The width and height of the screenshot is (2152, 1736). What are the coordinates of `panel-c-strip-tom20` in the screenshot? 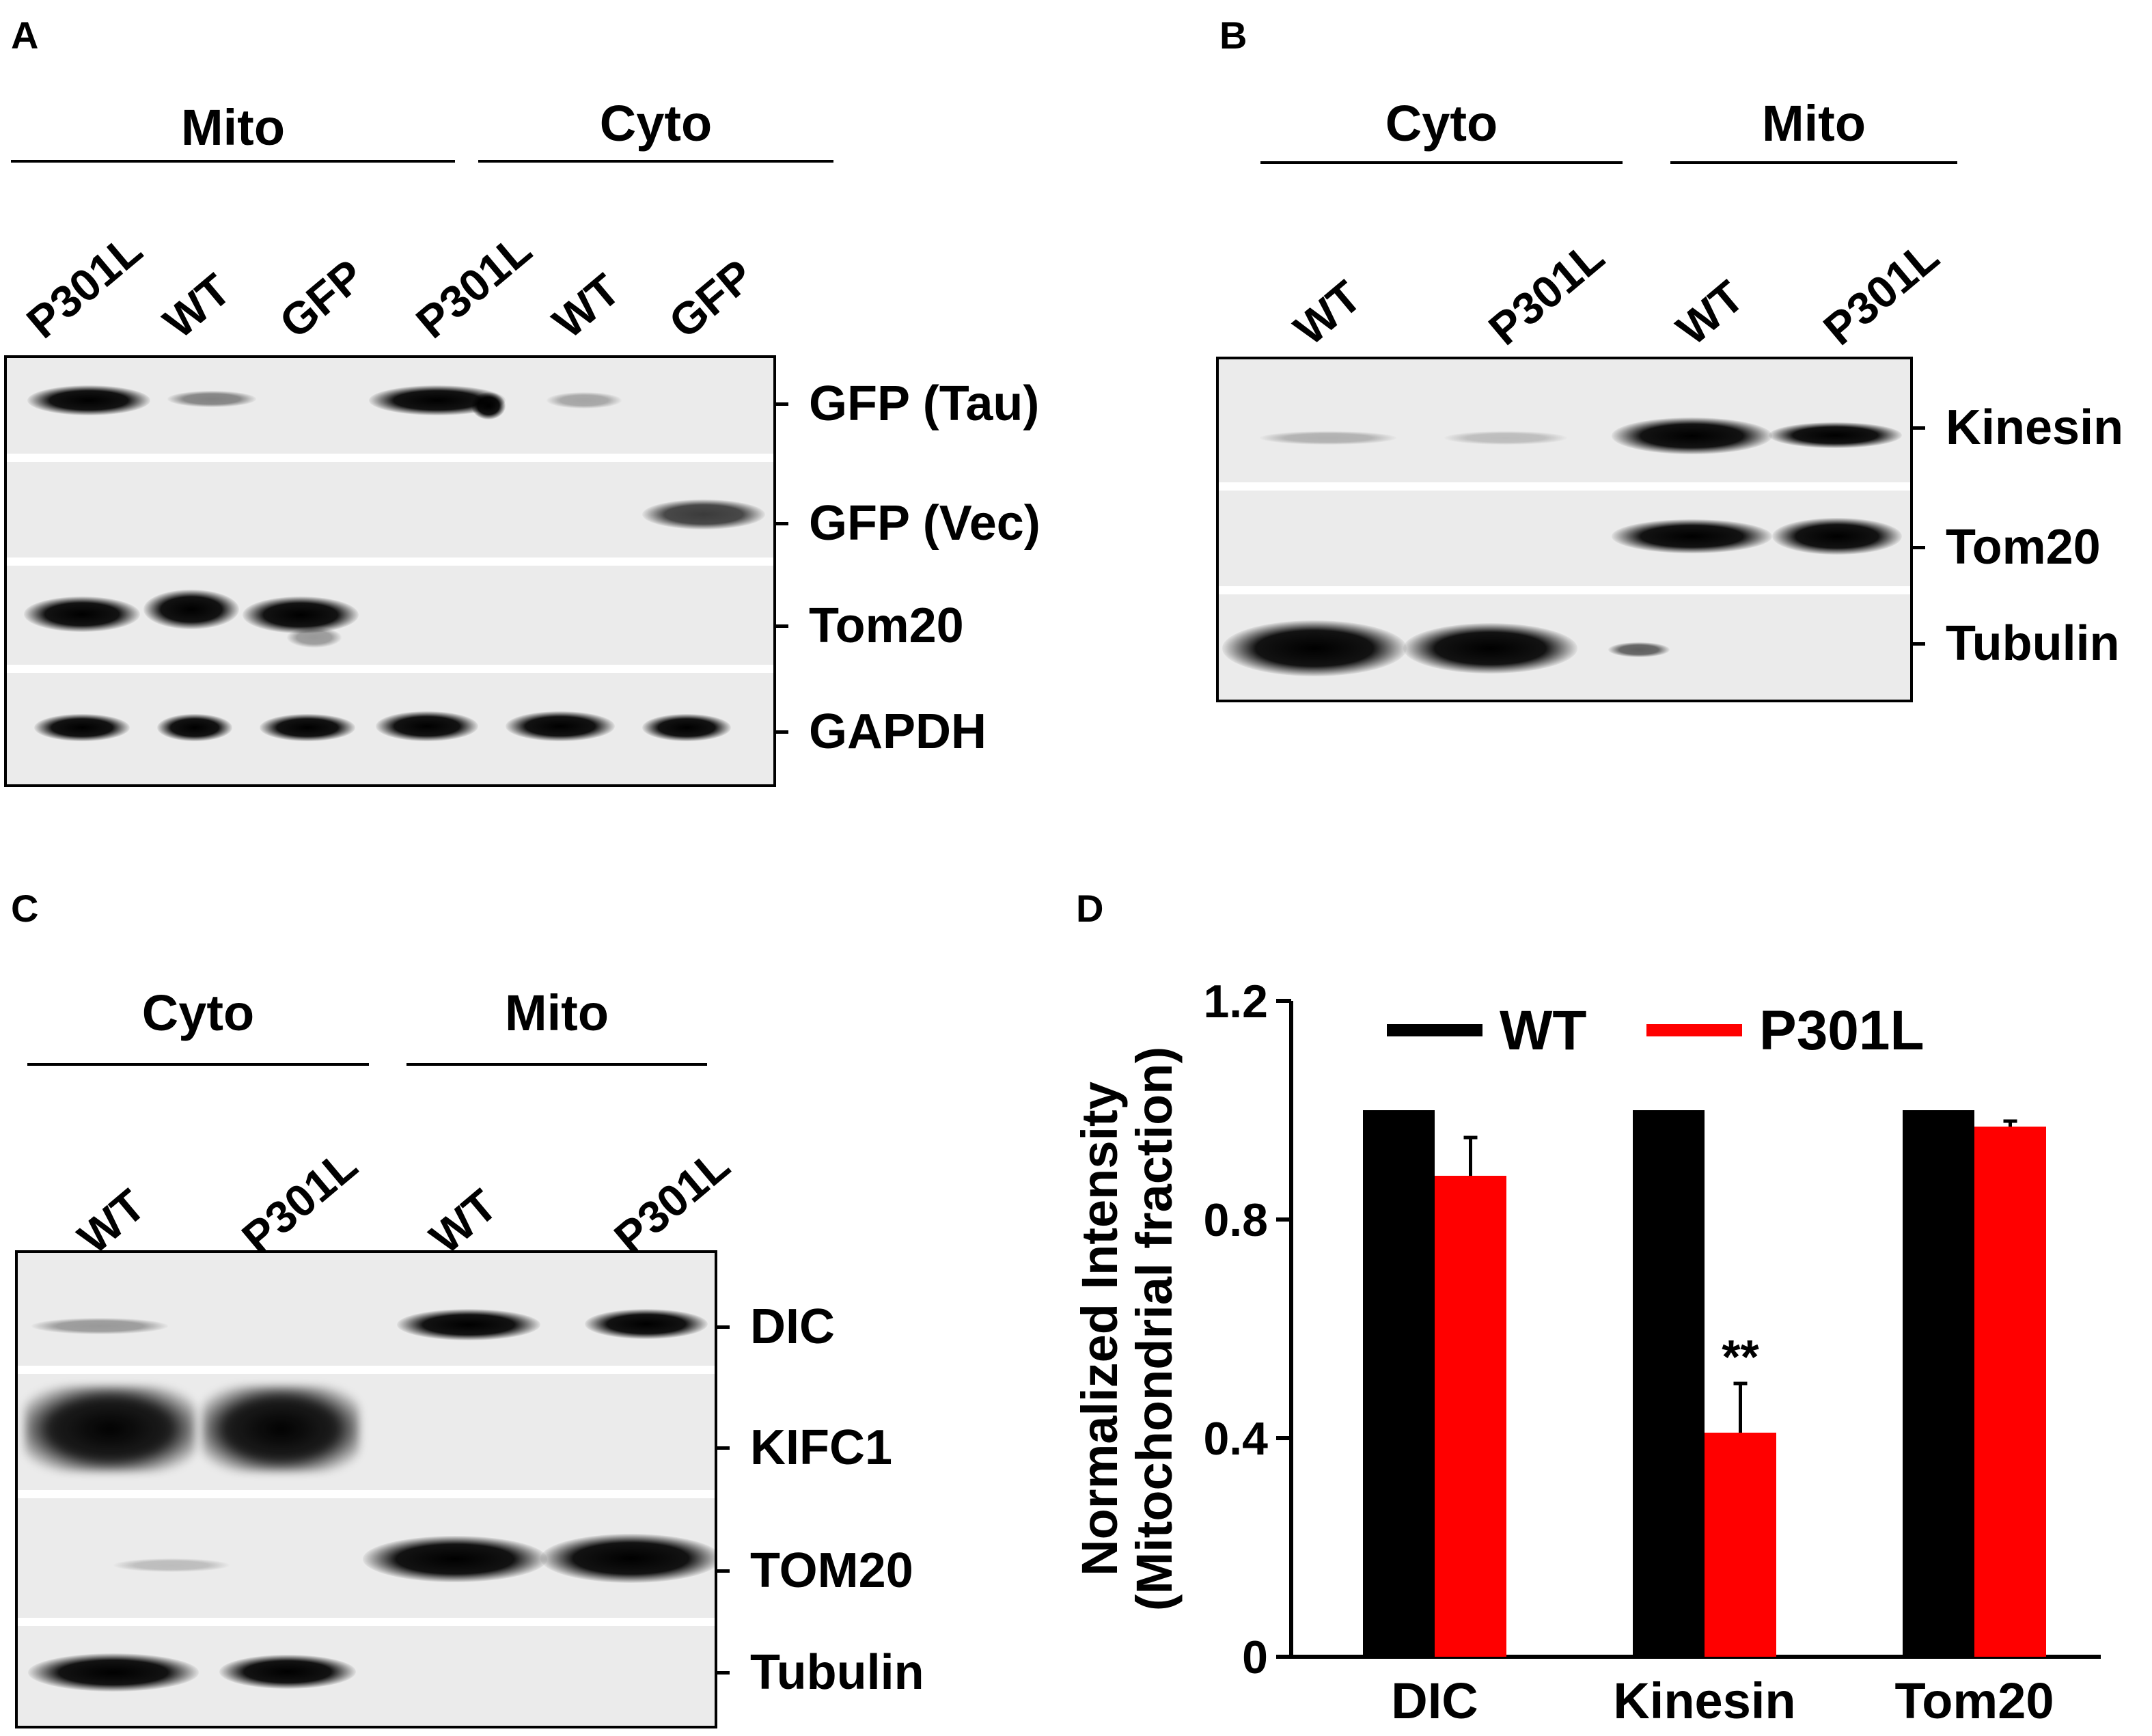 It's located at (367, 1558).